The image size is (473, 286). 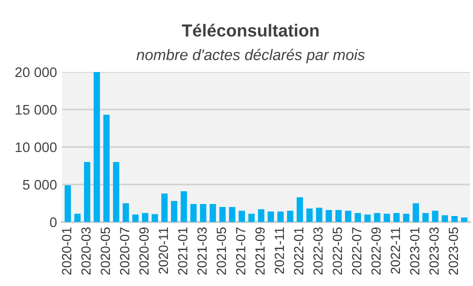 What do you see at coordinates (144, 251) in the screenshot?
I see `x-tick-label: 2020-09` at bounding box center [144, 251].